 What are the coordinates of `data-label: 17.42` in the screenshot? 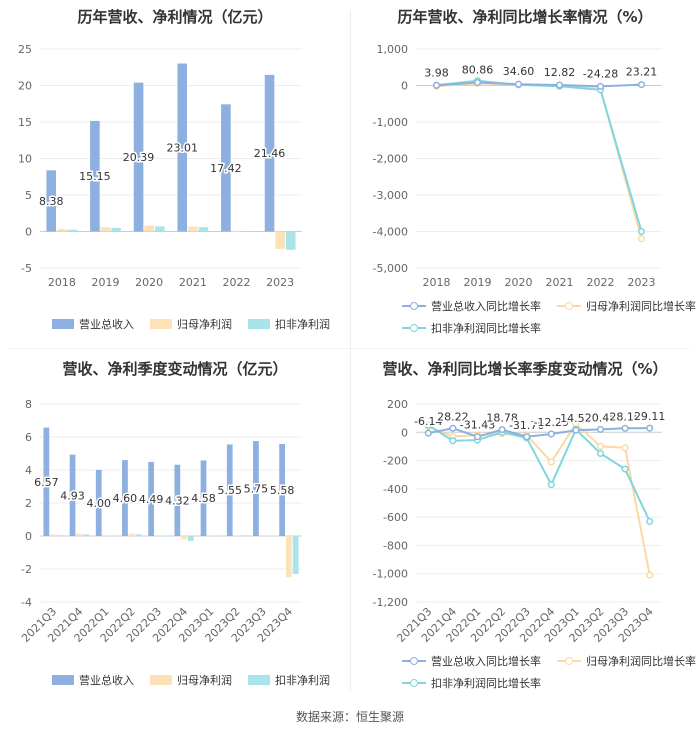 It's located at (226, 168).